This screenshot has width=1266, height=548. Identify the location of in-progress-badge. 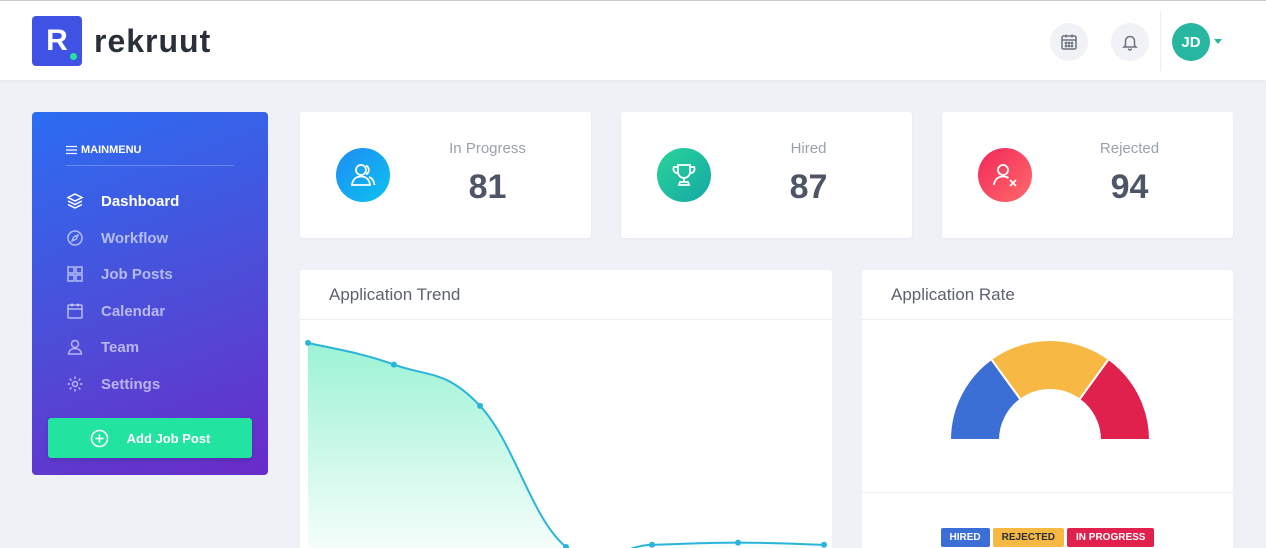
(363, 175).